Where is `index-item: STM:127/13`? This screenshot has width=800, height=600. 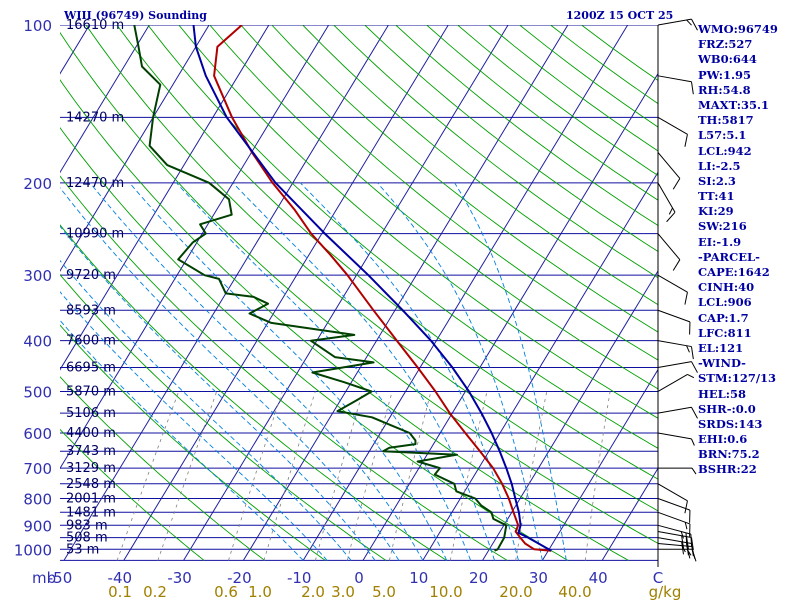 index-item: STM:127/13 is located at coordinates (737, 378).